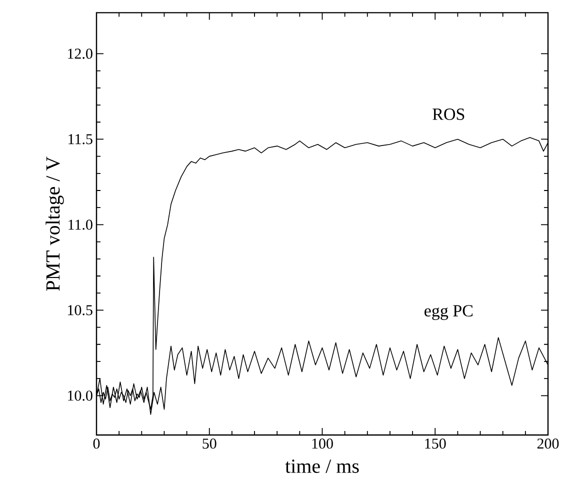 This screenshot has height=496, width=567. What do you see at coordinates (322, 466) in the screenshot?
I see `x-axis-title: time / ms` at bounding box center [322, 466].